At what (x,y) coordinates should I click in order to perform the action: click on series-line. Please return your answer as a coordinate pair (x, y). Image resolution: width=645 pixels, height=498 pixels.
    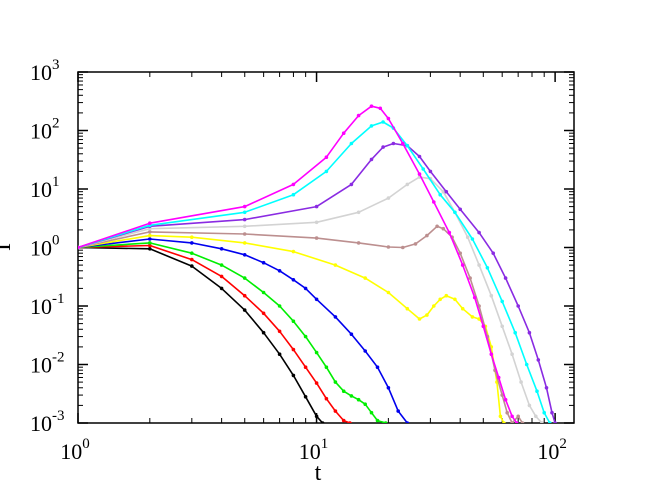
    Looking at the image, I should click on (201, 334).